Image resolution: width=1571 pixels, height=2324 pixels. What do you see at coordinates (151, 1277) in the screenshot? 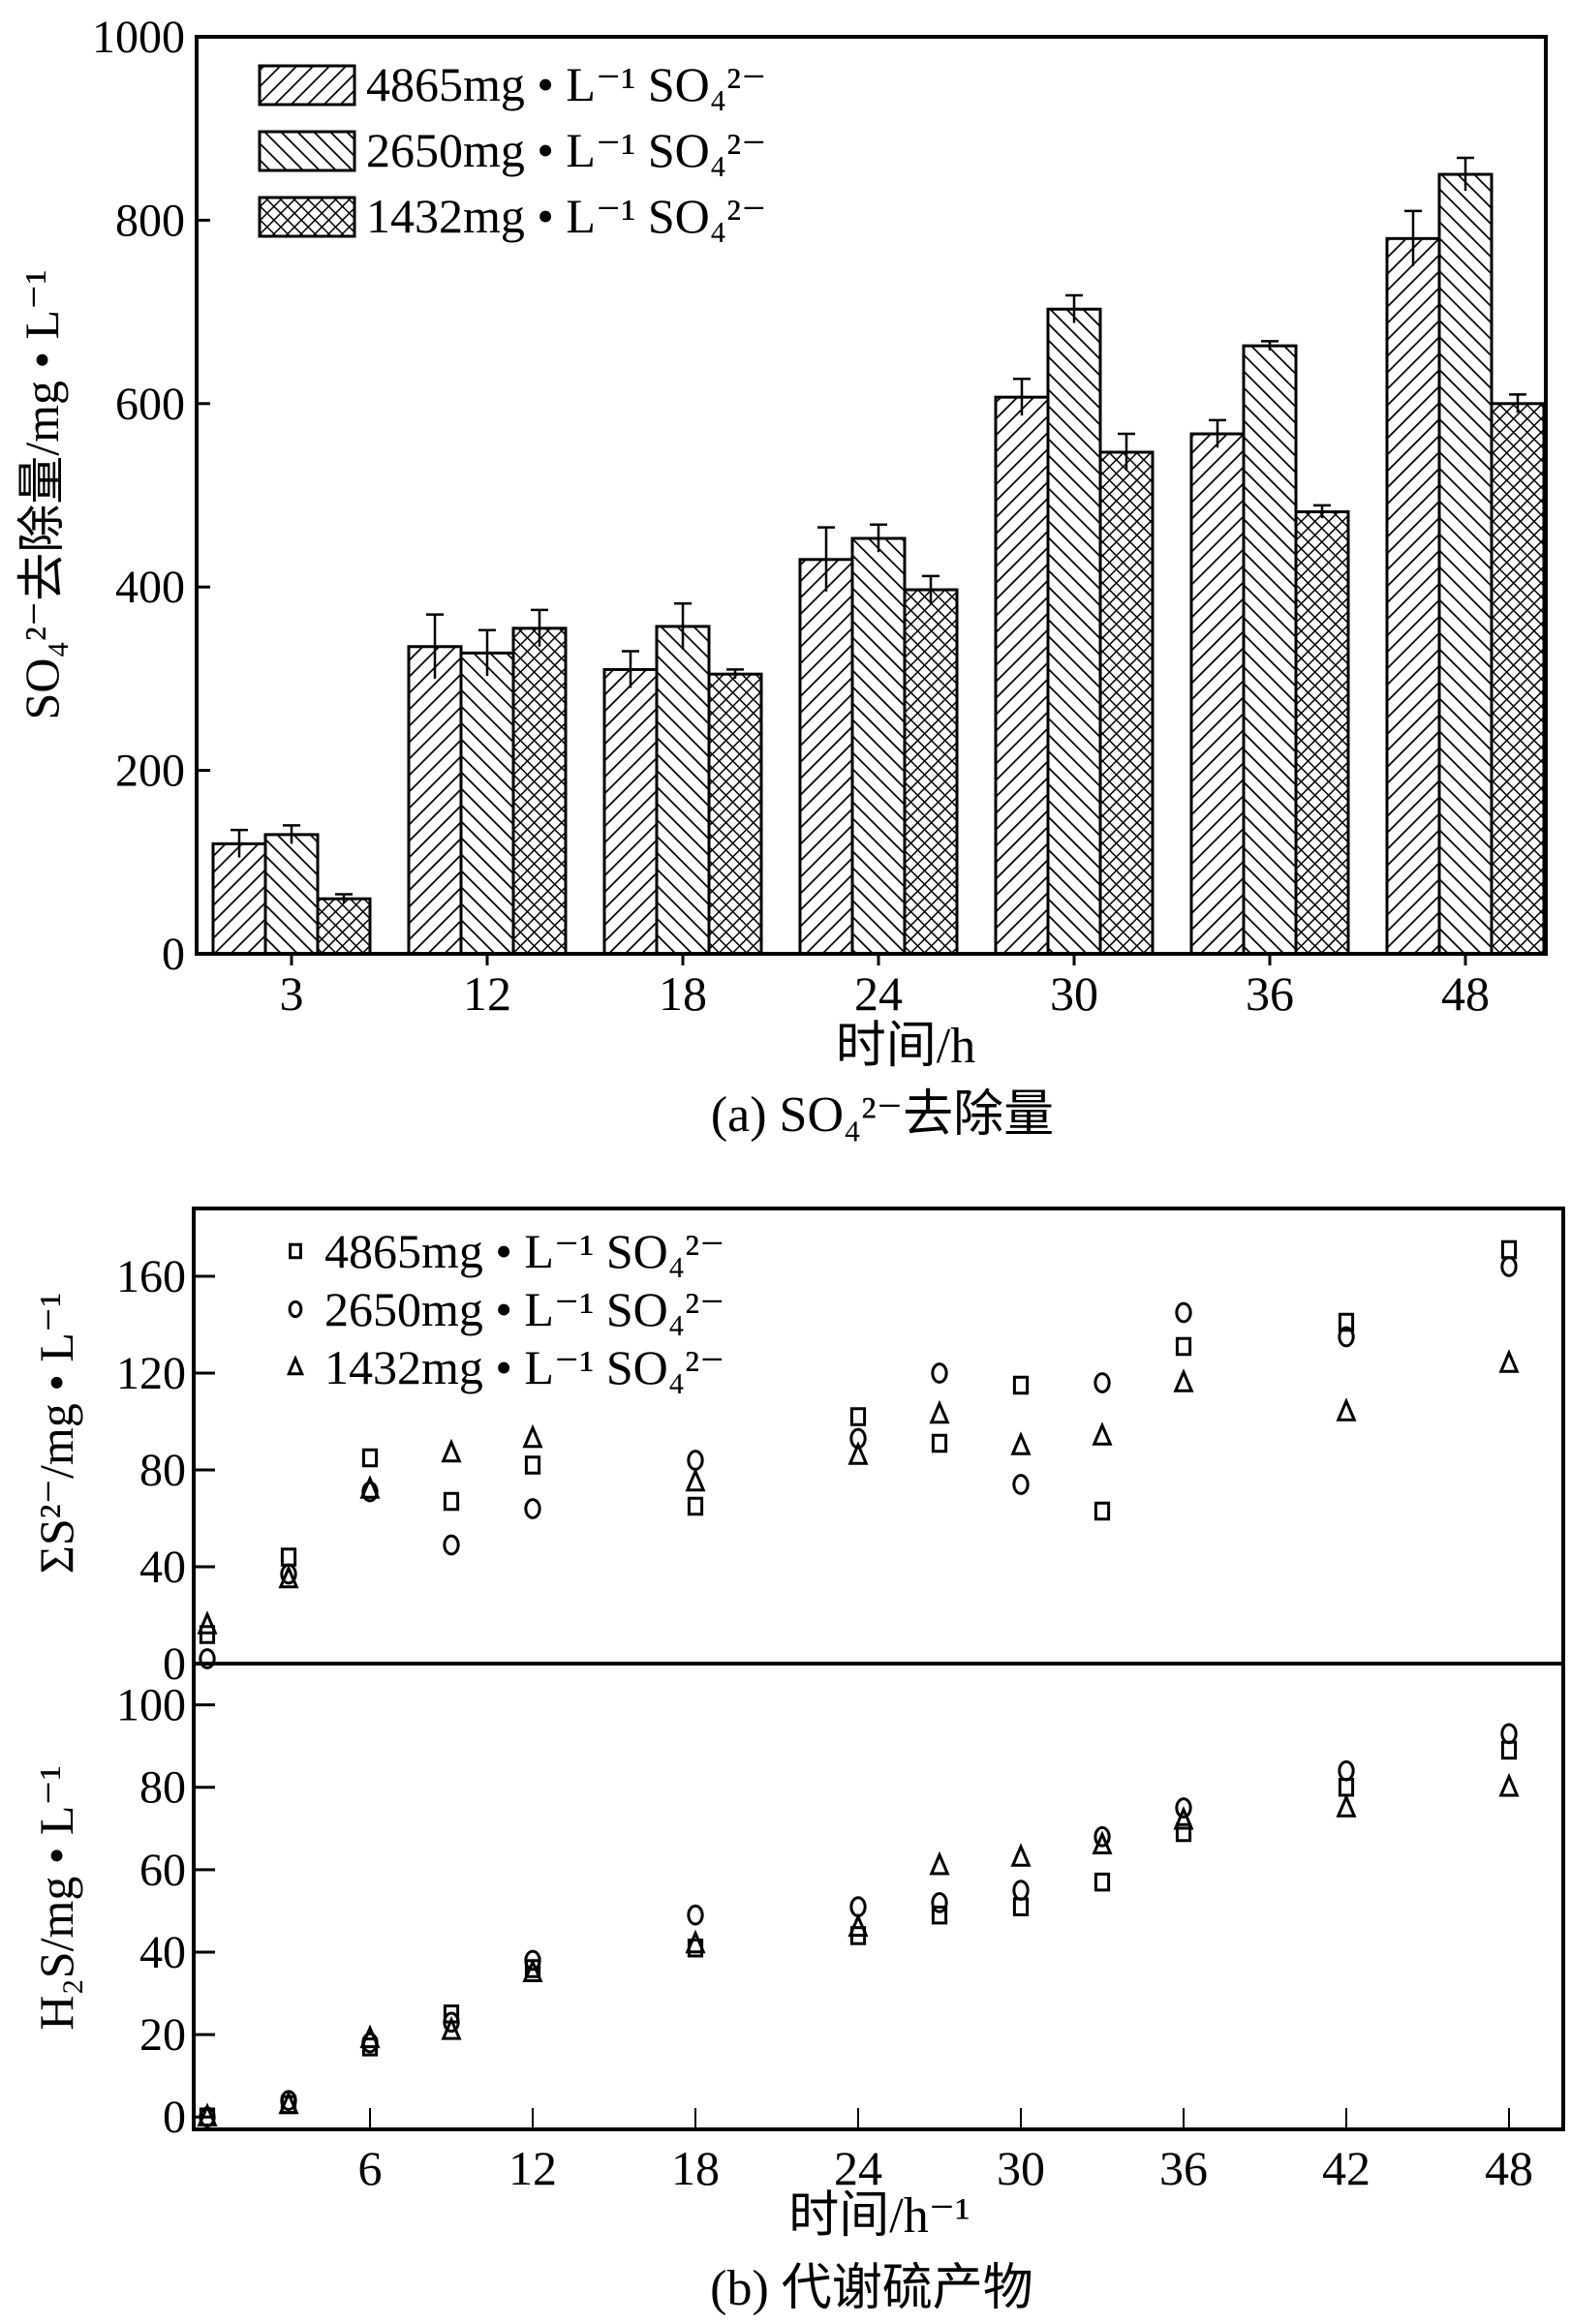
I see `y-tick-label-160: 160` at bounding box center [151, 1277].